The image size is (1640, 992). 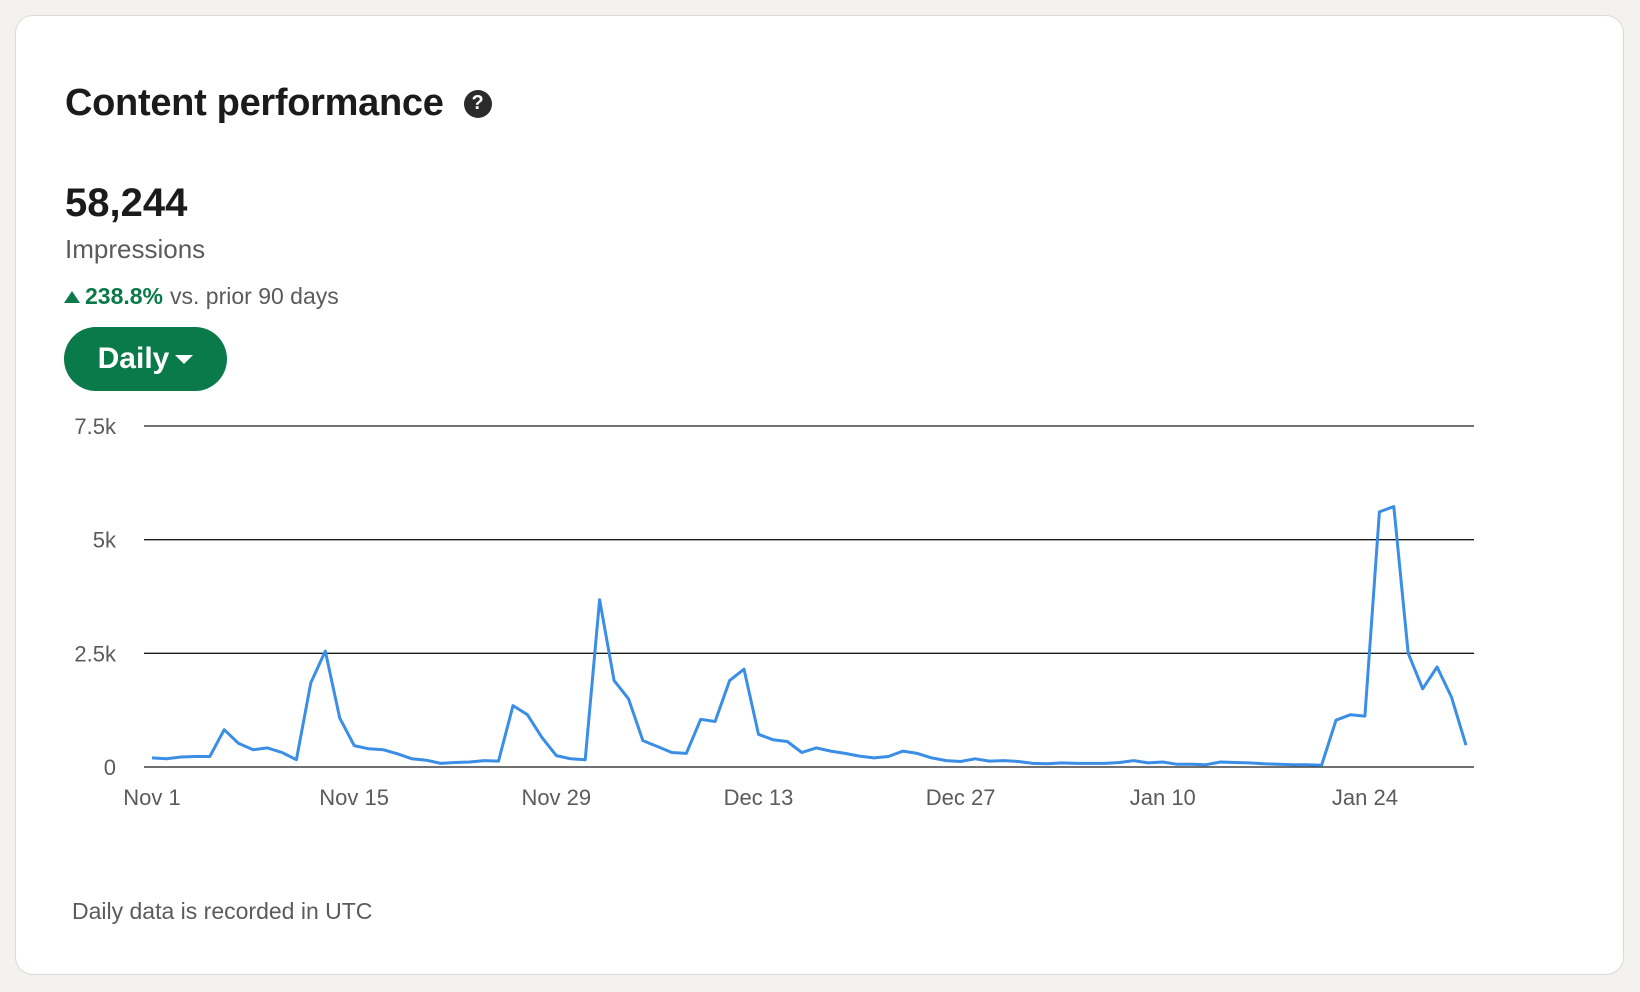 What do you see at coordinates (254, 296) in the screenshot?
I see `change-comparison-text: vs. prior 90 days` at bounding box center [254, 296].